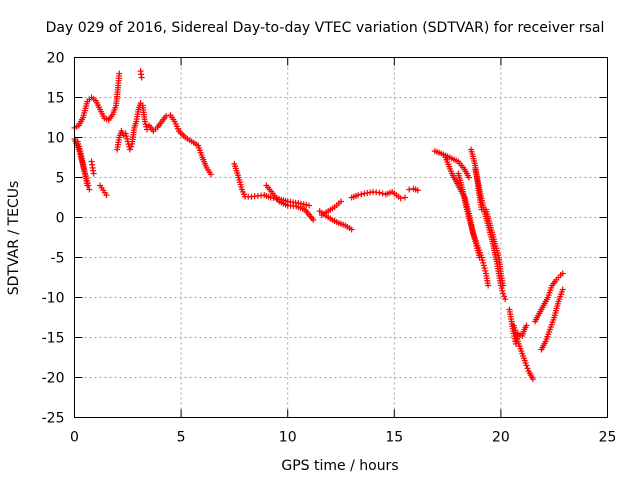 The width and height of the screenshot is (640, 480). I want to click on x-axis-label: GPS time / hours, so click(339, 466).